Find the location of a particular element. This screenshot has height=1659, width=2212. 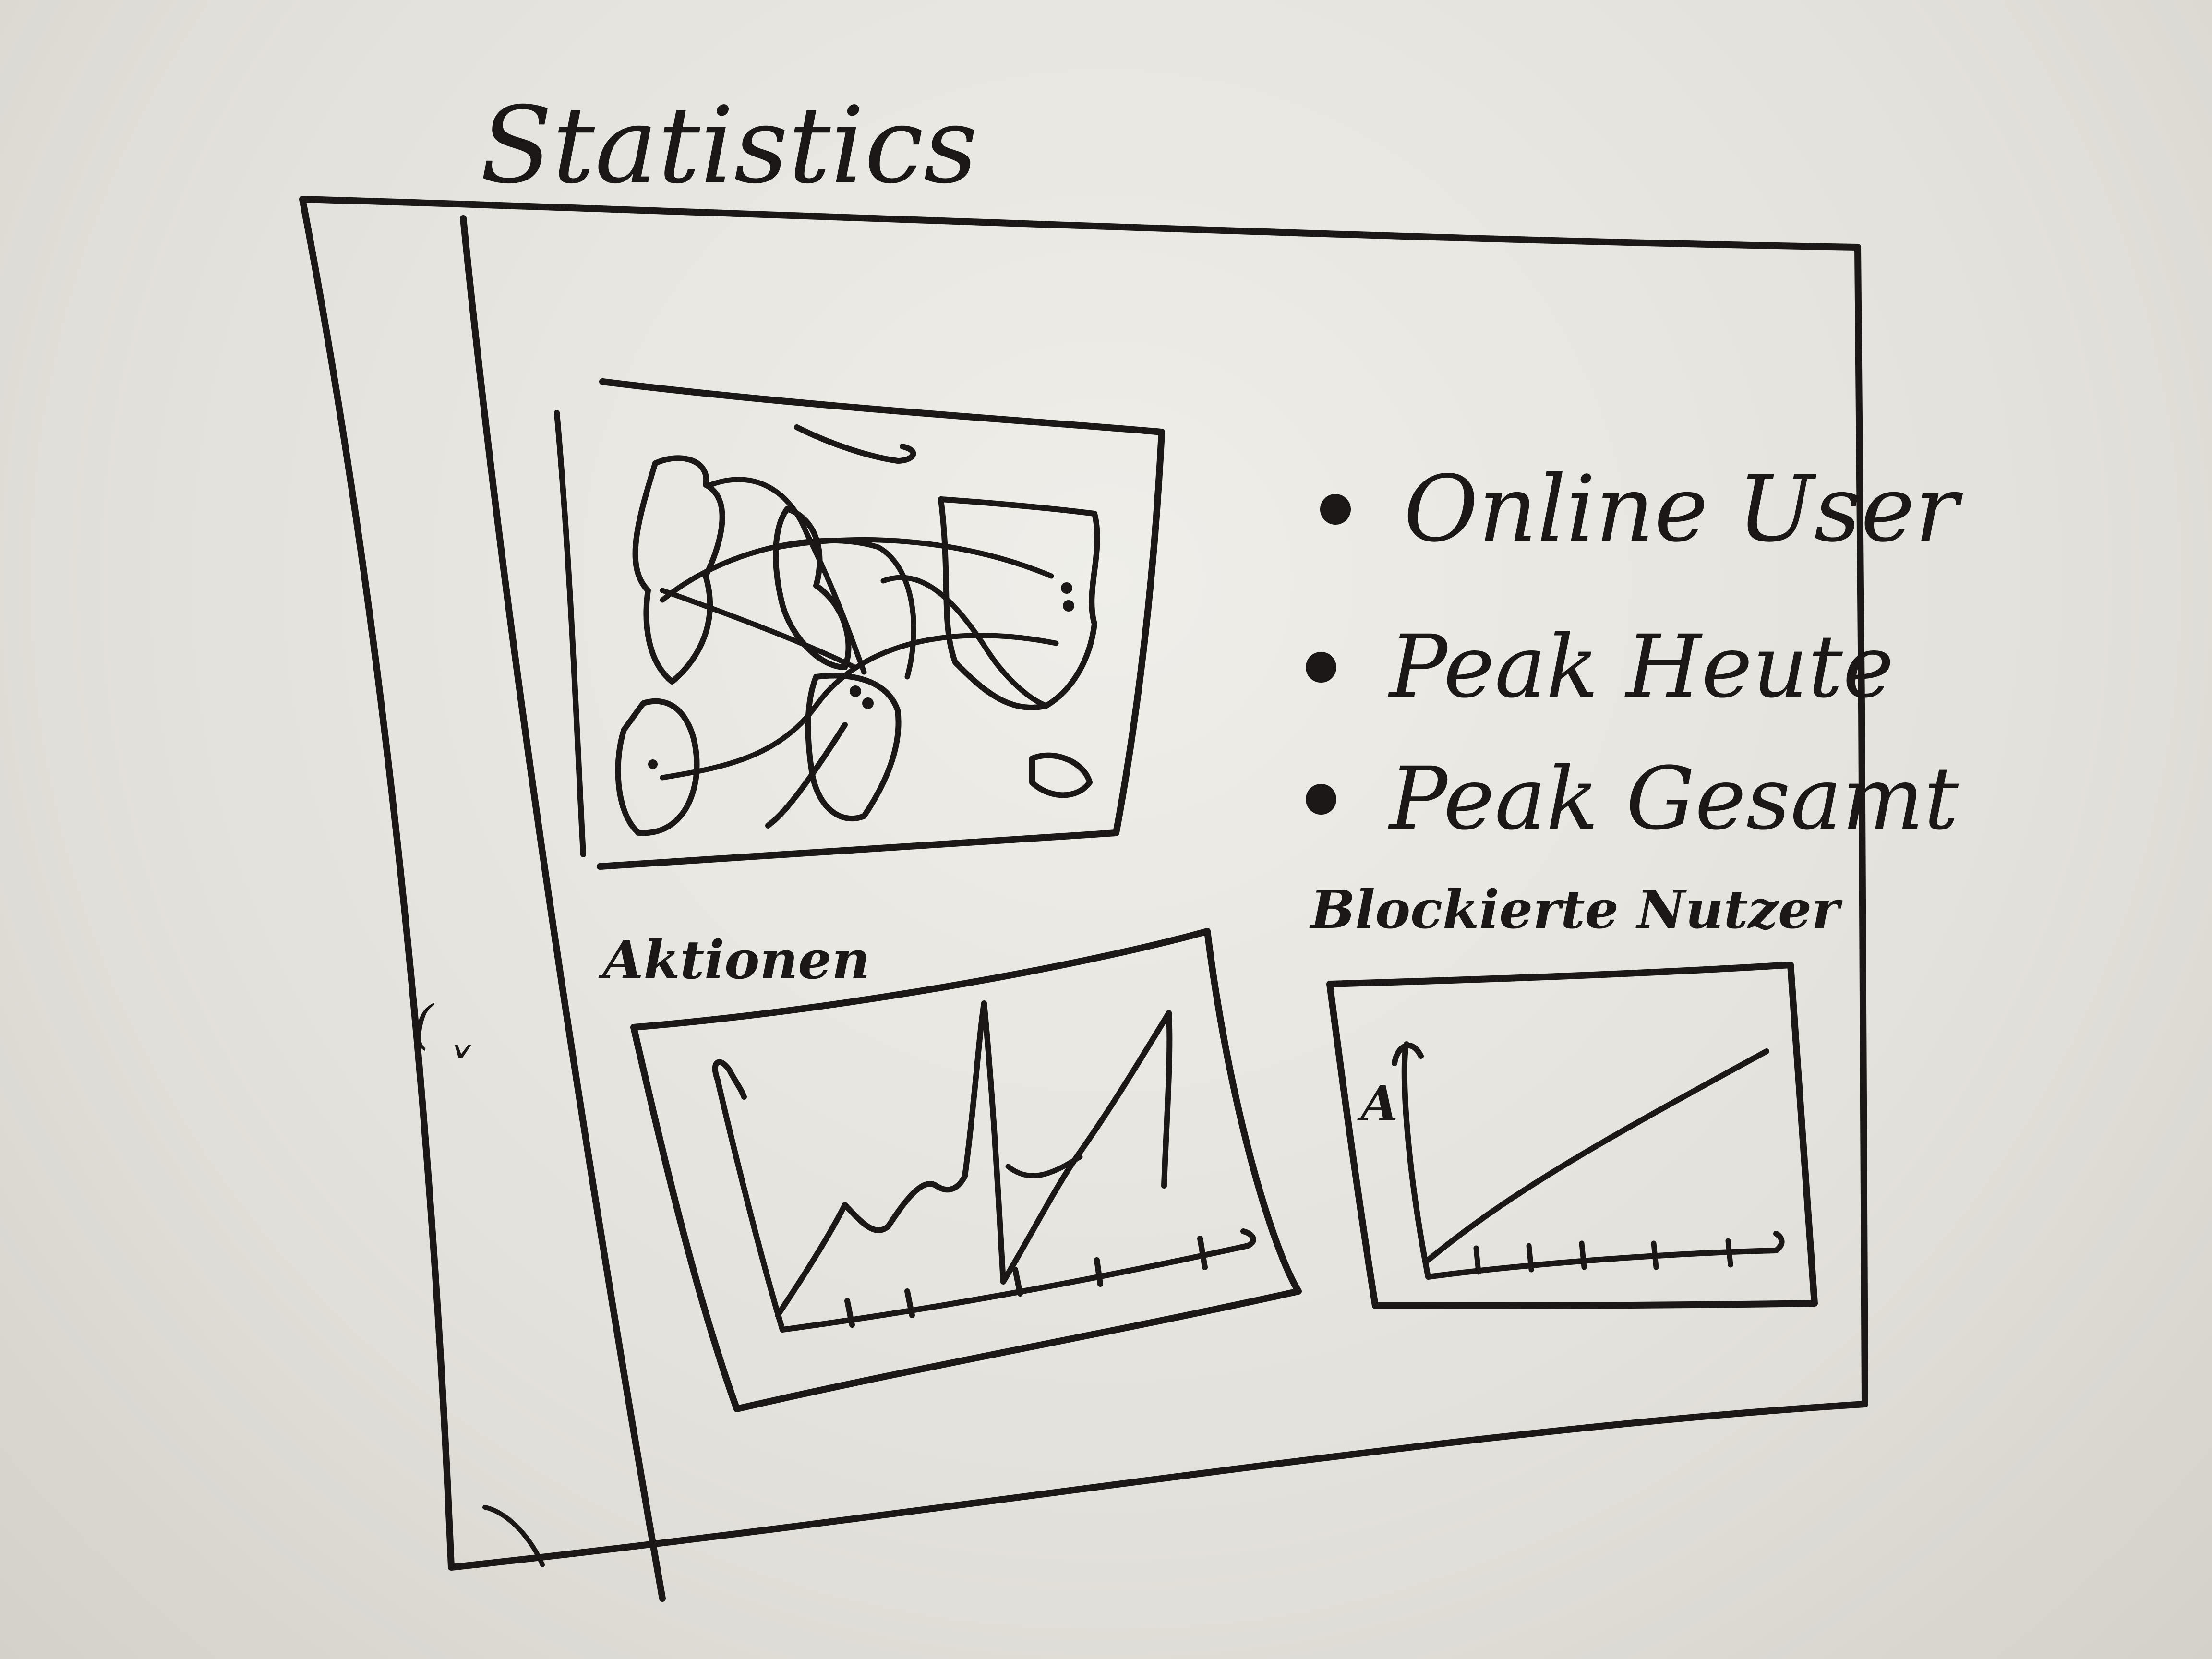

page-title: Statistics is located at coordinates (729, 146).